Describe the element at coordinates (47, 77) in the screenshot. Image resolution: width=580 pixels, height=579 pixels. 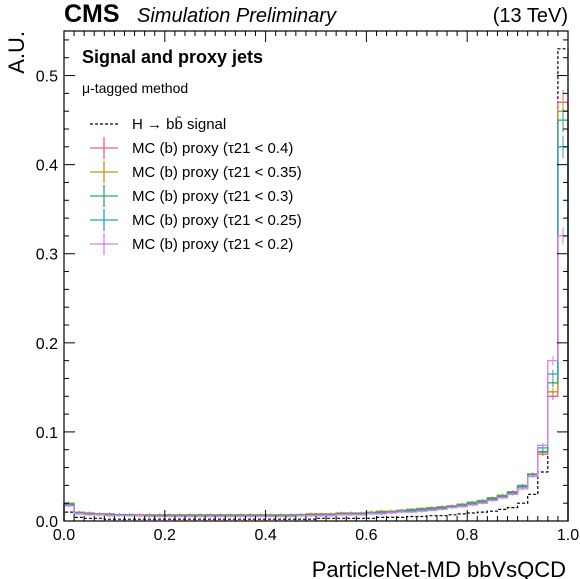
I see `y-tick-label-5: 0.5` at that location.